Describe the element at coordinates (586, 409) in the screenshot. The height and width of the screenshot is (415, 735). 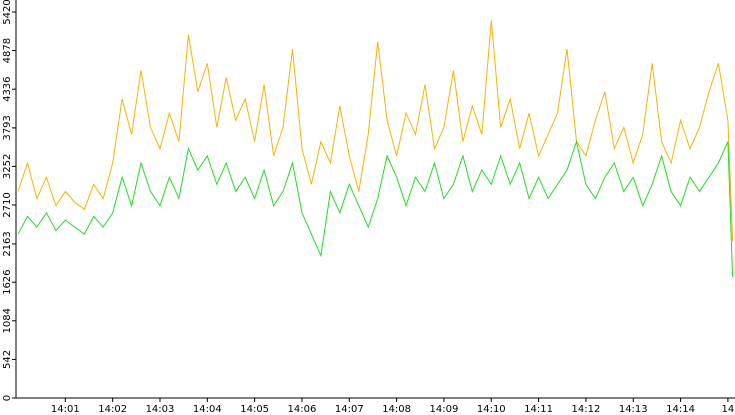
I see `x-tick-label: 14:12` at that location.